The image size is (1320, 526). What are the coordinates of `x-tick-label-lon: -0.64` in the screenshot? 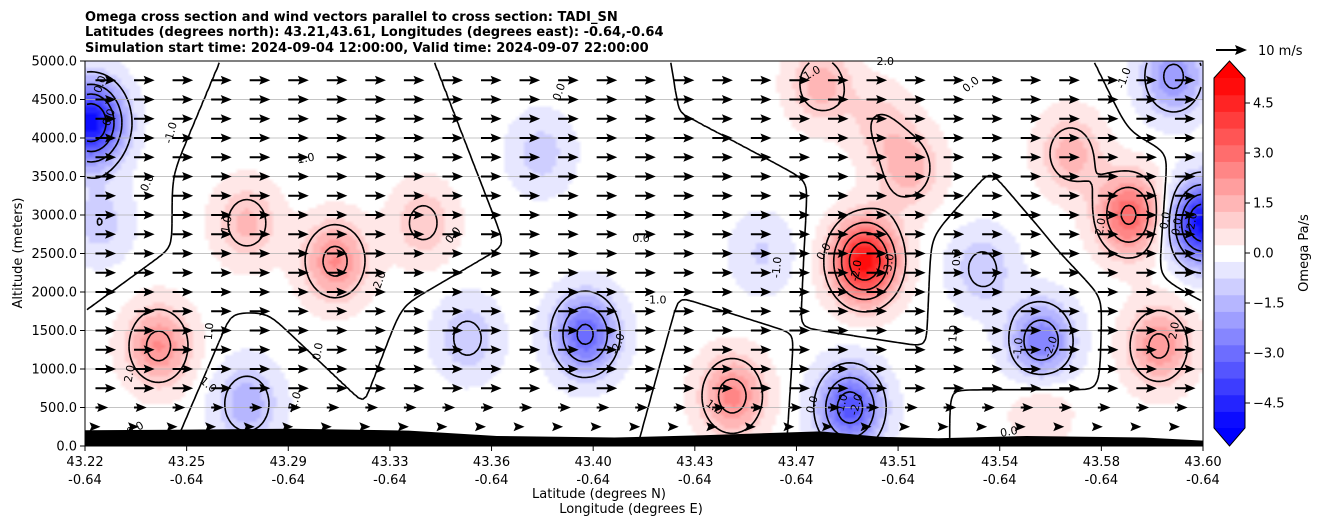 It's located at (288, 480).